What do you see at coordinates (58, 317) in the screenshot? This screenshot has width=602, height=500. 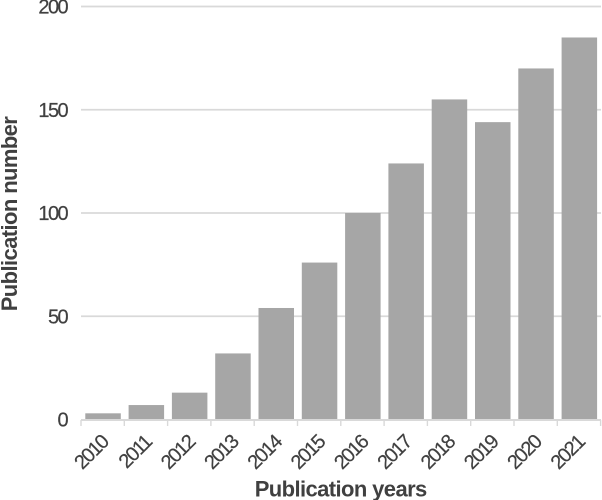 I see `svg-text: 50` at bounding box center [58, 317].